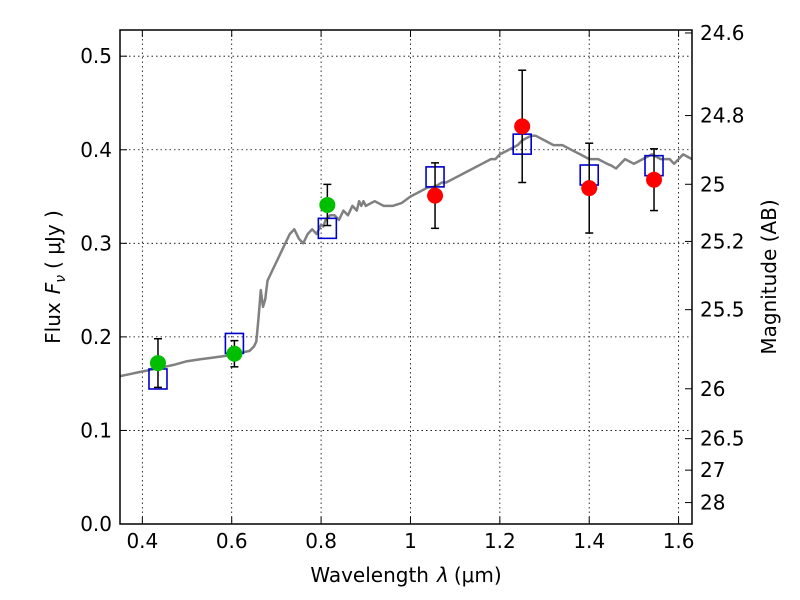 This screenshot has height=600, width=800. Describe the element at coordinates (722, 33) in the screenshot. I see `mag-tick-label: 24.6` at that location.